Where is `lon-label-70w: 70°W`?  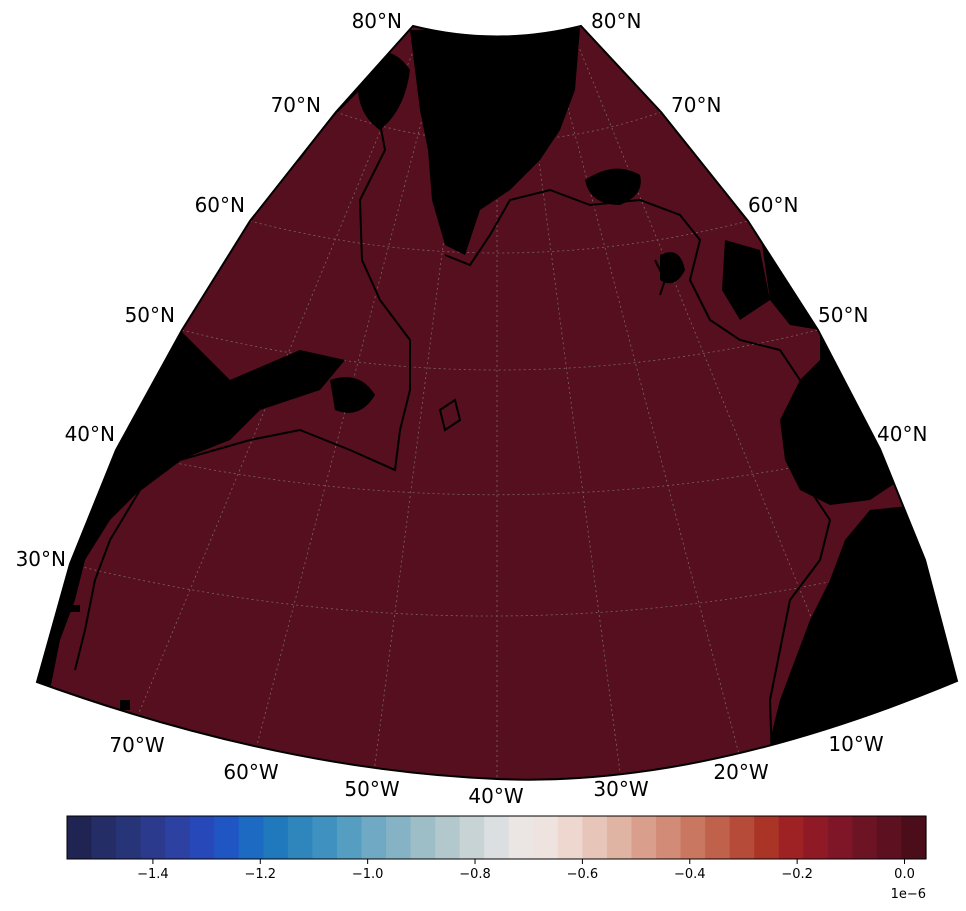
lon-label-70w: 70°W is located at coordinates (136, 745).